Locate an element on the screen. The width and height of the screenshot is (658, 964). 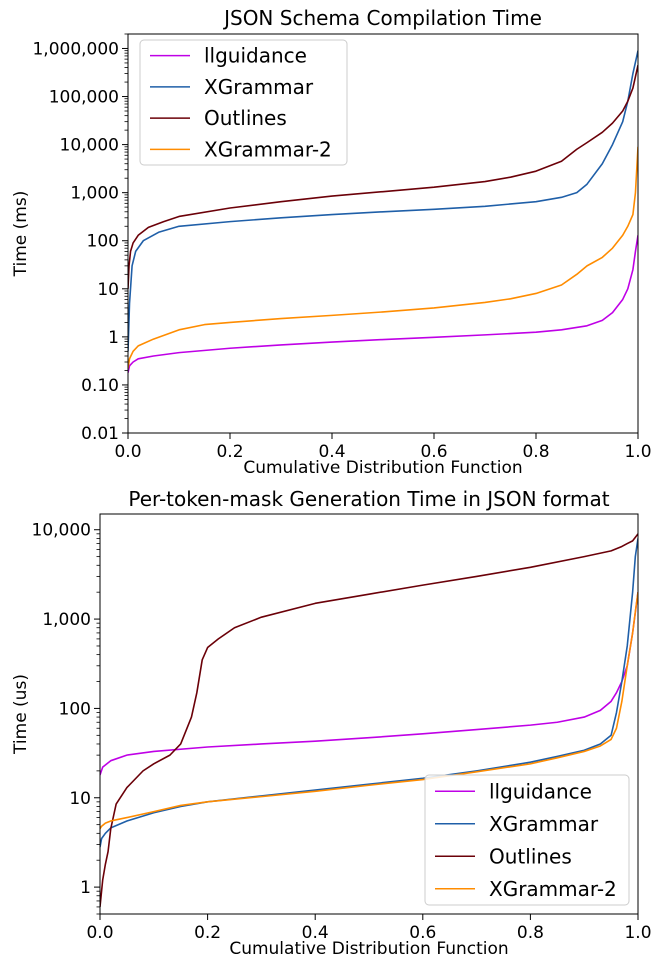
y-axis-label: Time (ms) is located at coordinates (21, 234).